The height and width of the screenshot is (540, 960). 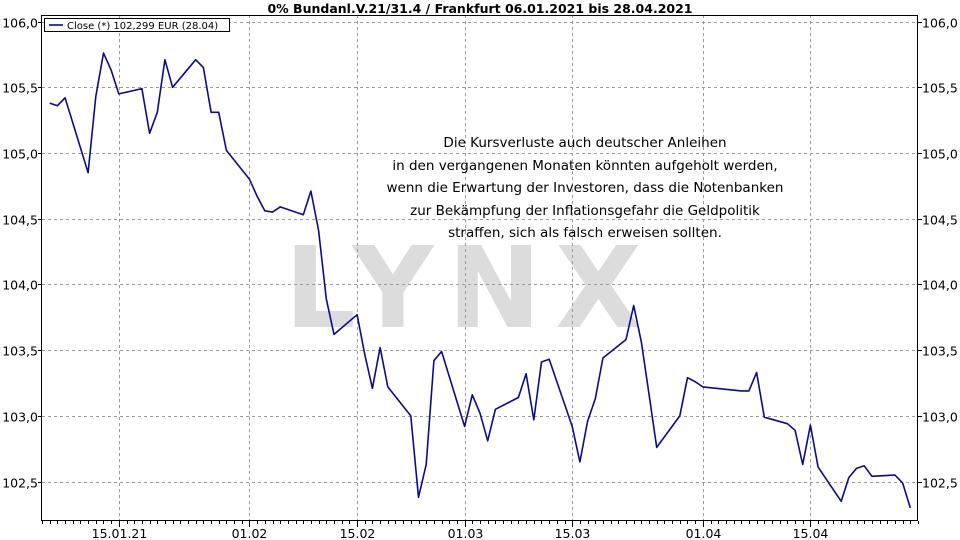 I want to click on x-tick-label: 15.02, so click(x=358, y=533).